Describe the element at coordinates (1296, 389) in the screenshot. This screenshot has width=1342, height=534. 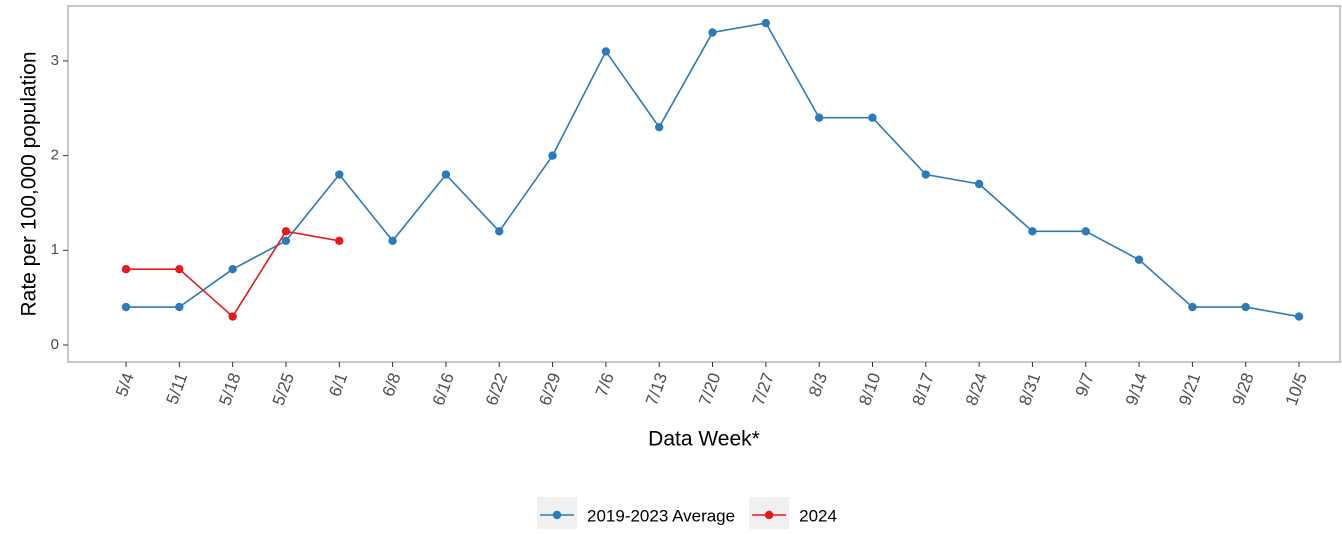
I see `x-tick-label: 10/5` at that location.